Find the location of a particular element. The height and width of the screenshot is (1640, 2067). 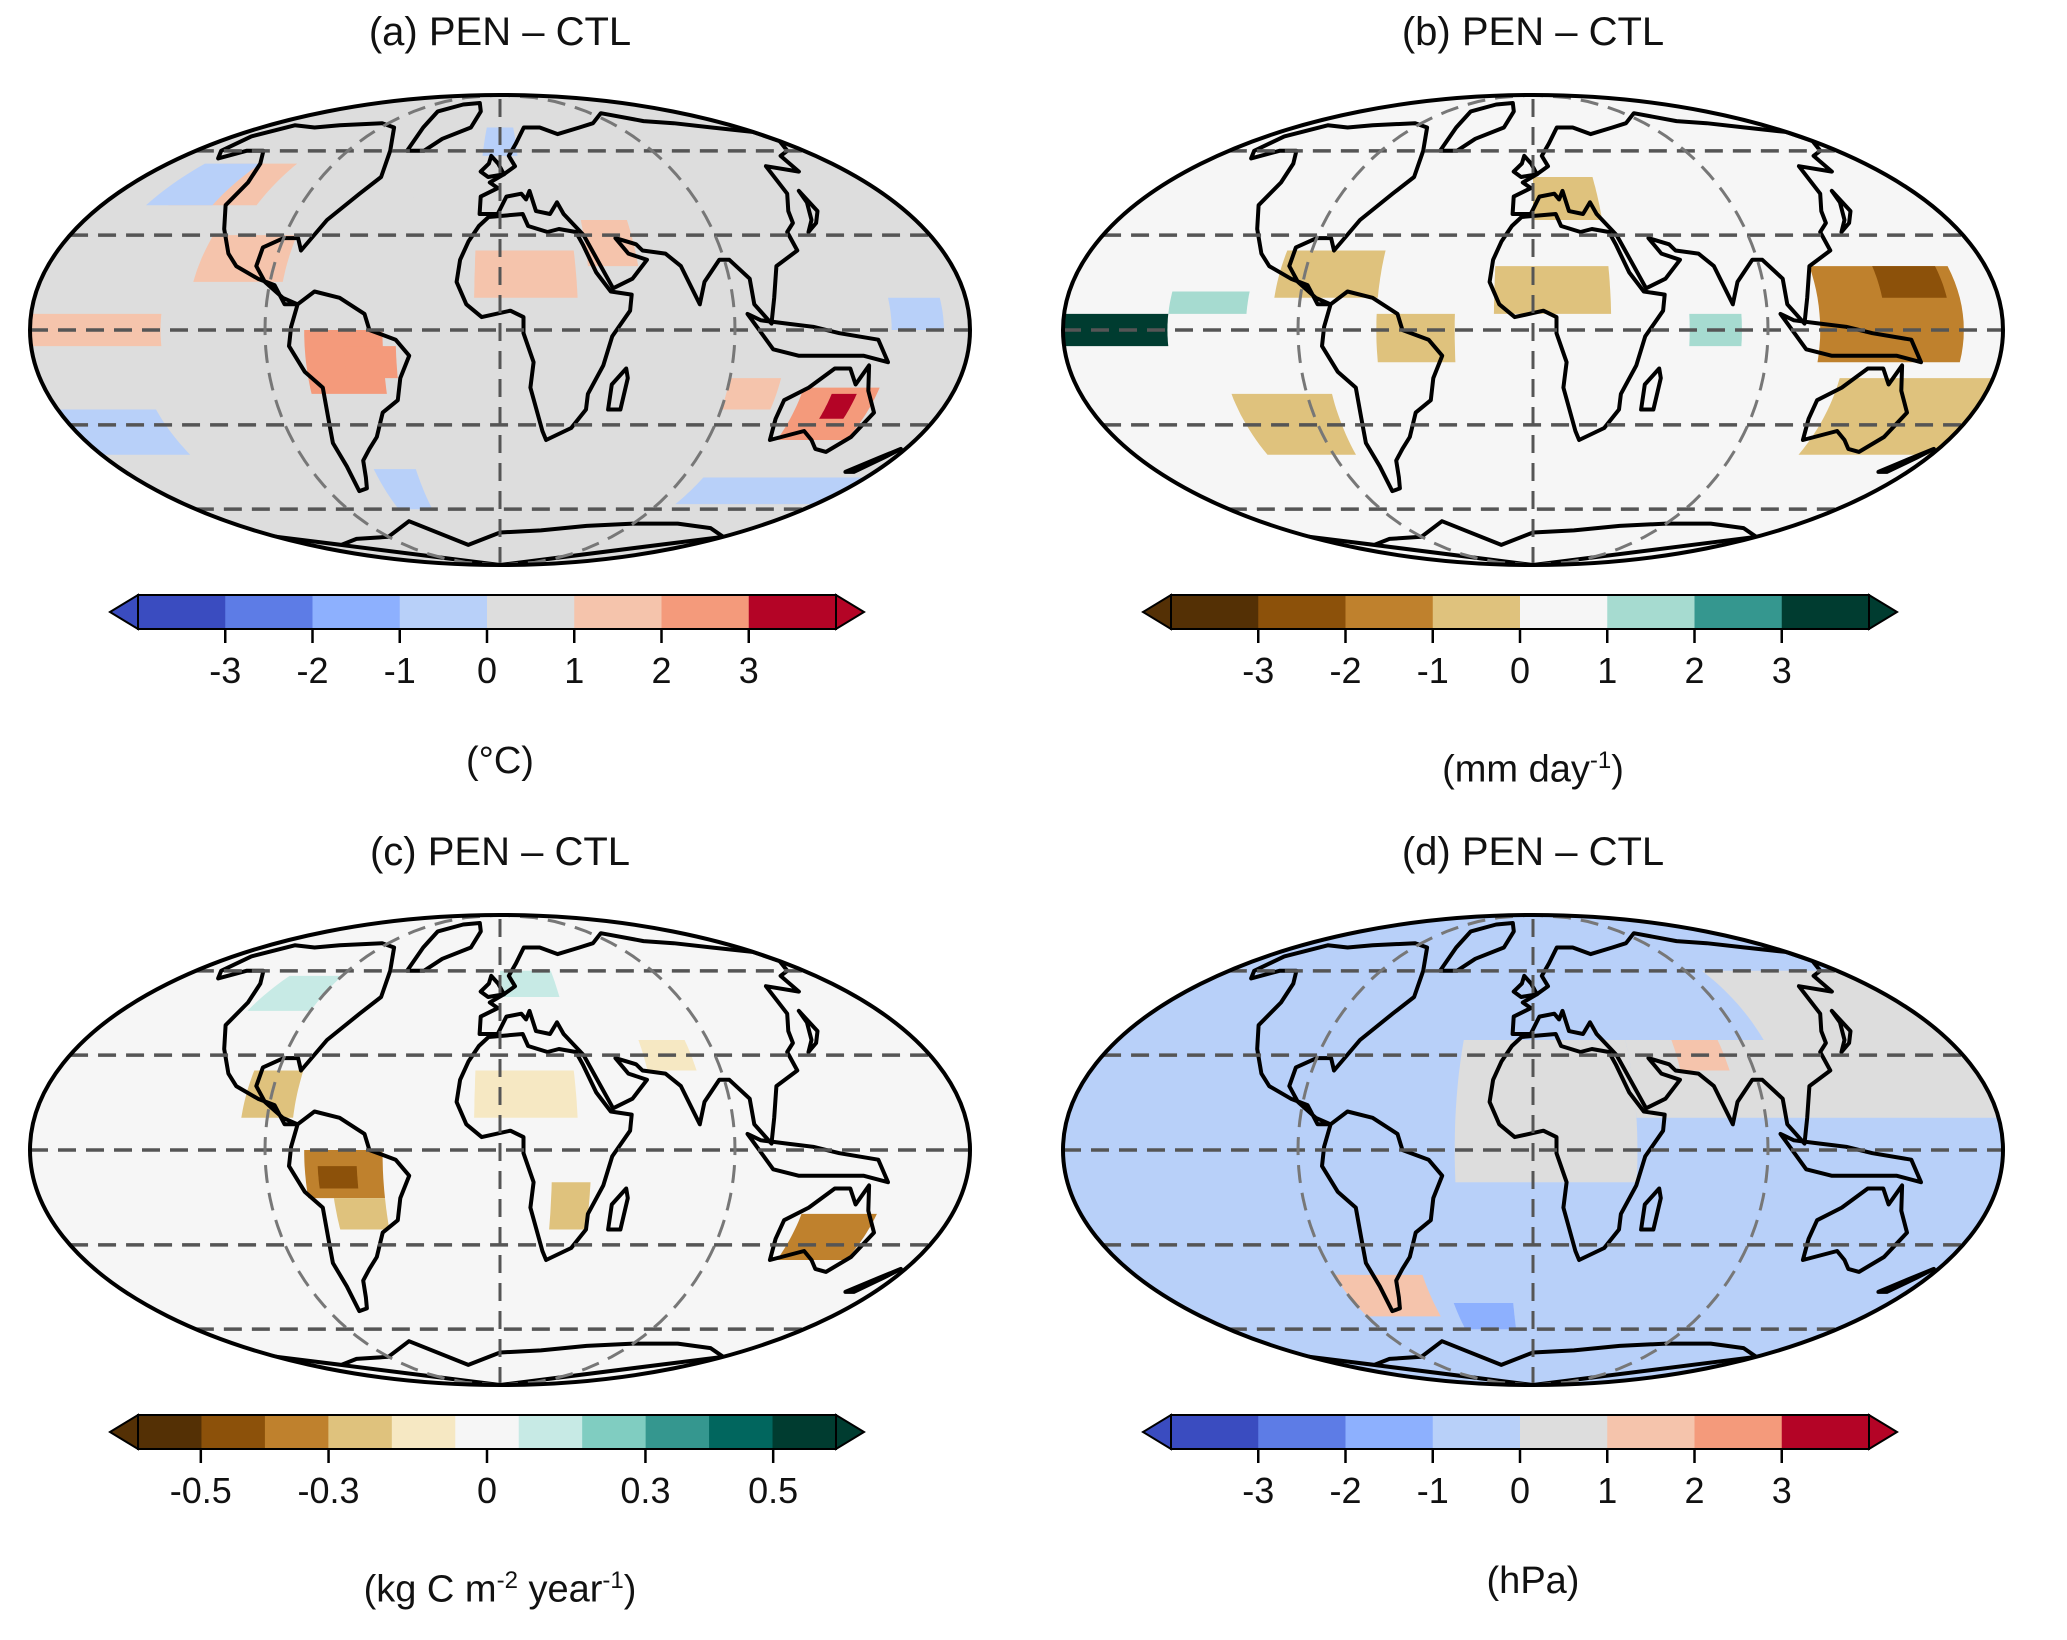

panel-title: (b) PEN – CTL is located at coordinates (1533, 32).